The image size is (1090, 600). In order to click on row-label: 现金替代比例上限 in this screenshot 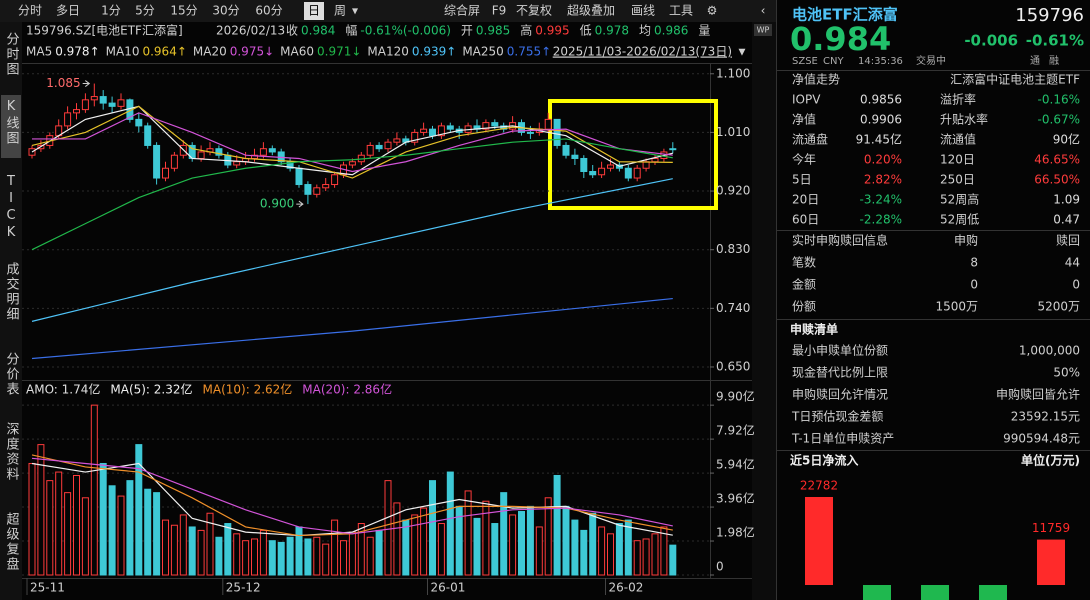, I will do `click(840, 372)`.